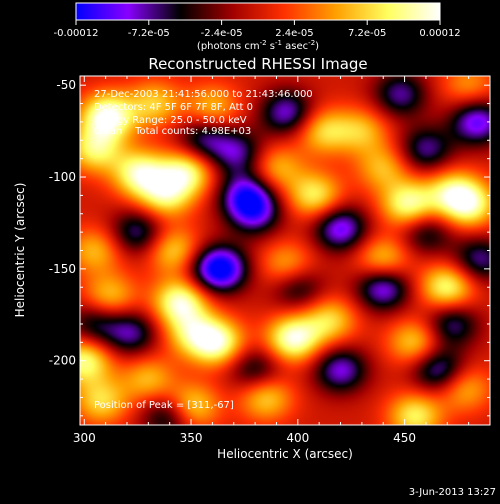 This screenshot has height=504, width=500. Describe the element at coordinates (62, 361) in the screenshot. I see `y-tick-label: -200` at that location.